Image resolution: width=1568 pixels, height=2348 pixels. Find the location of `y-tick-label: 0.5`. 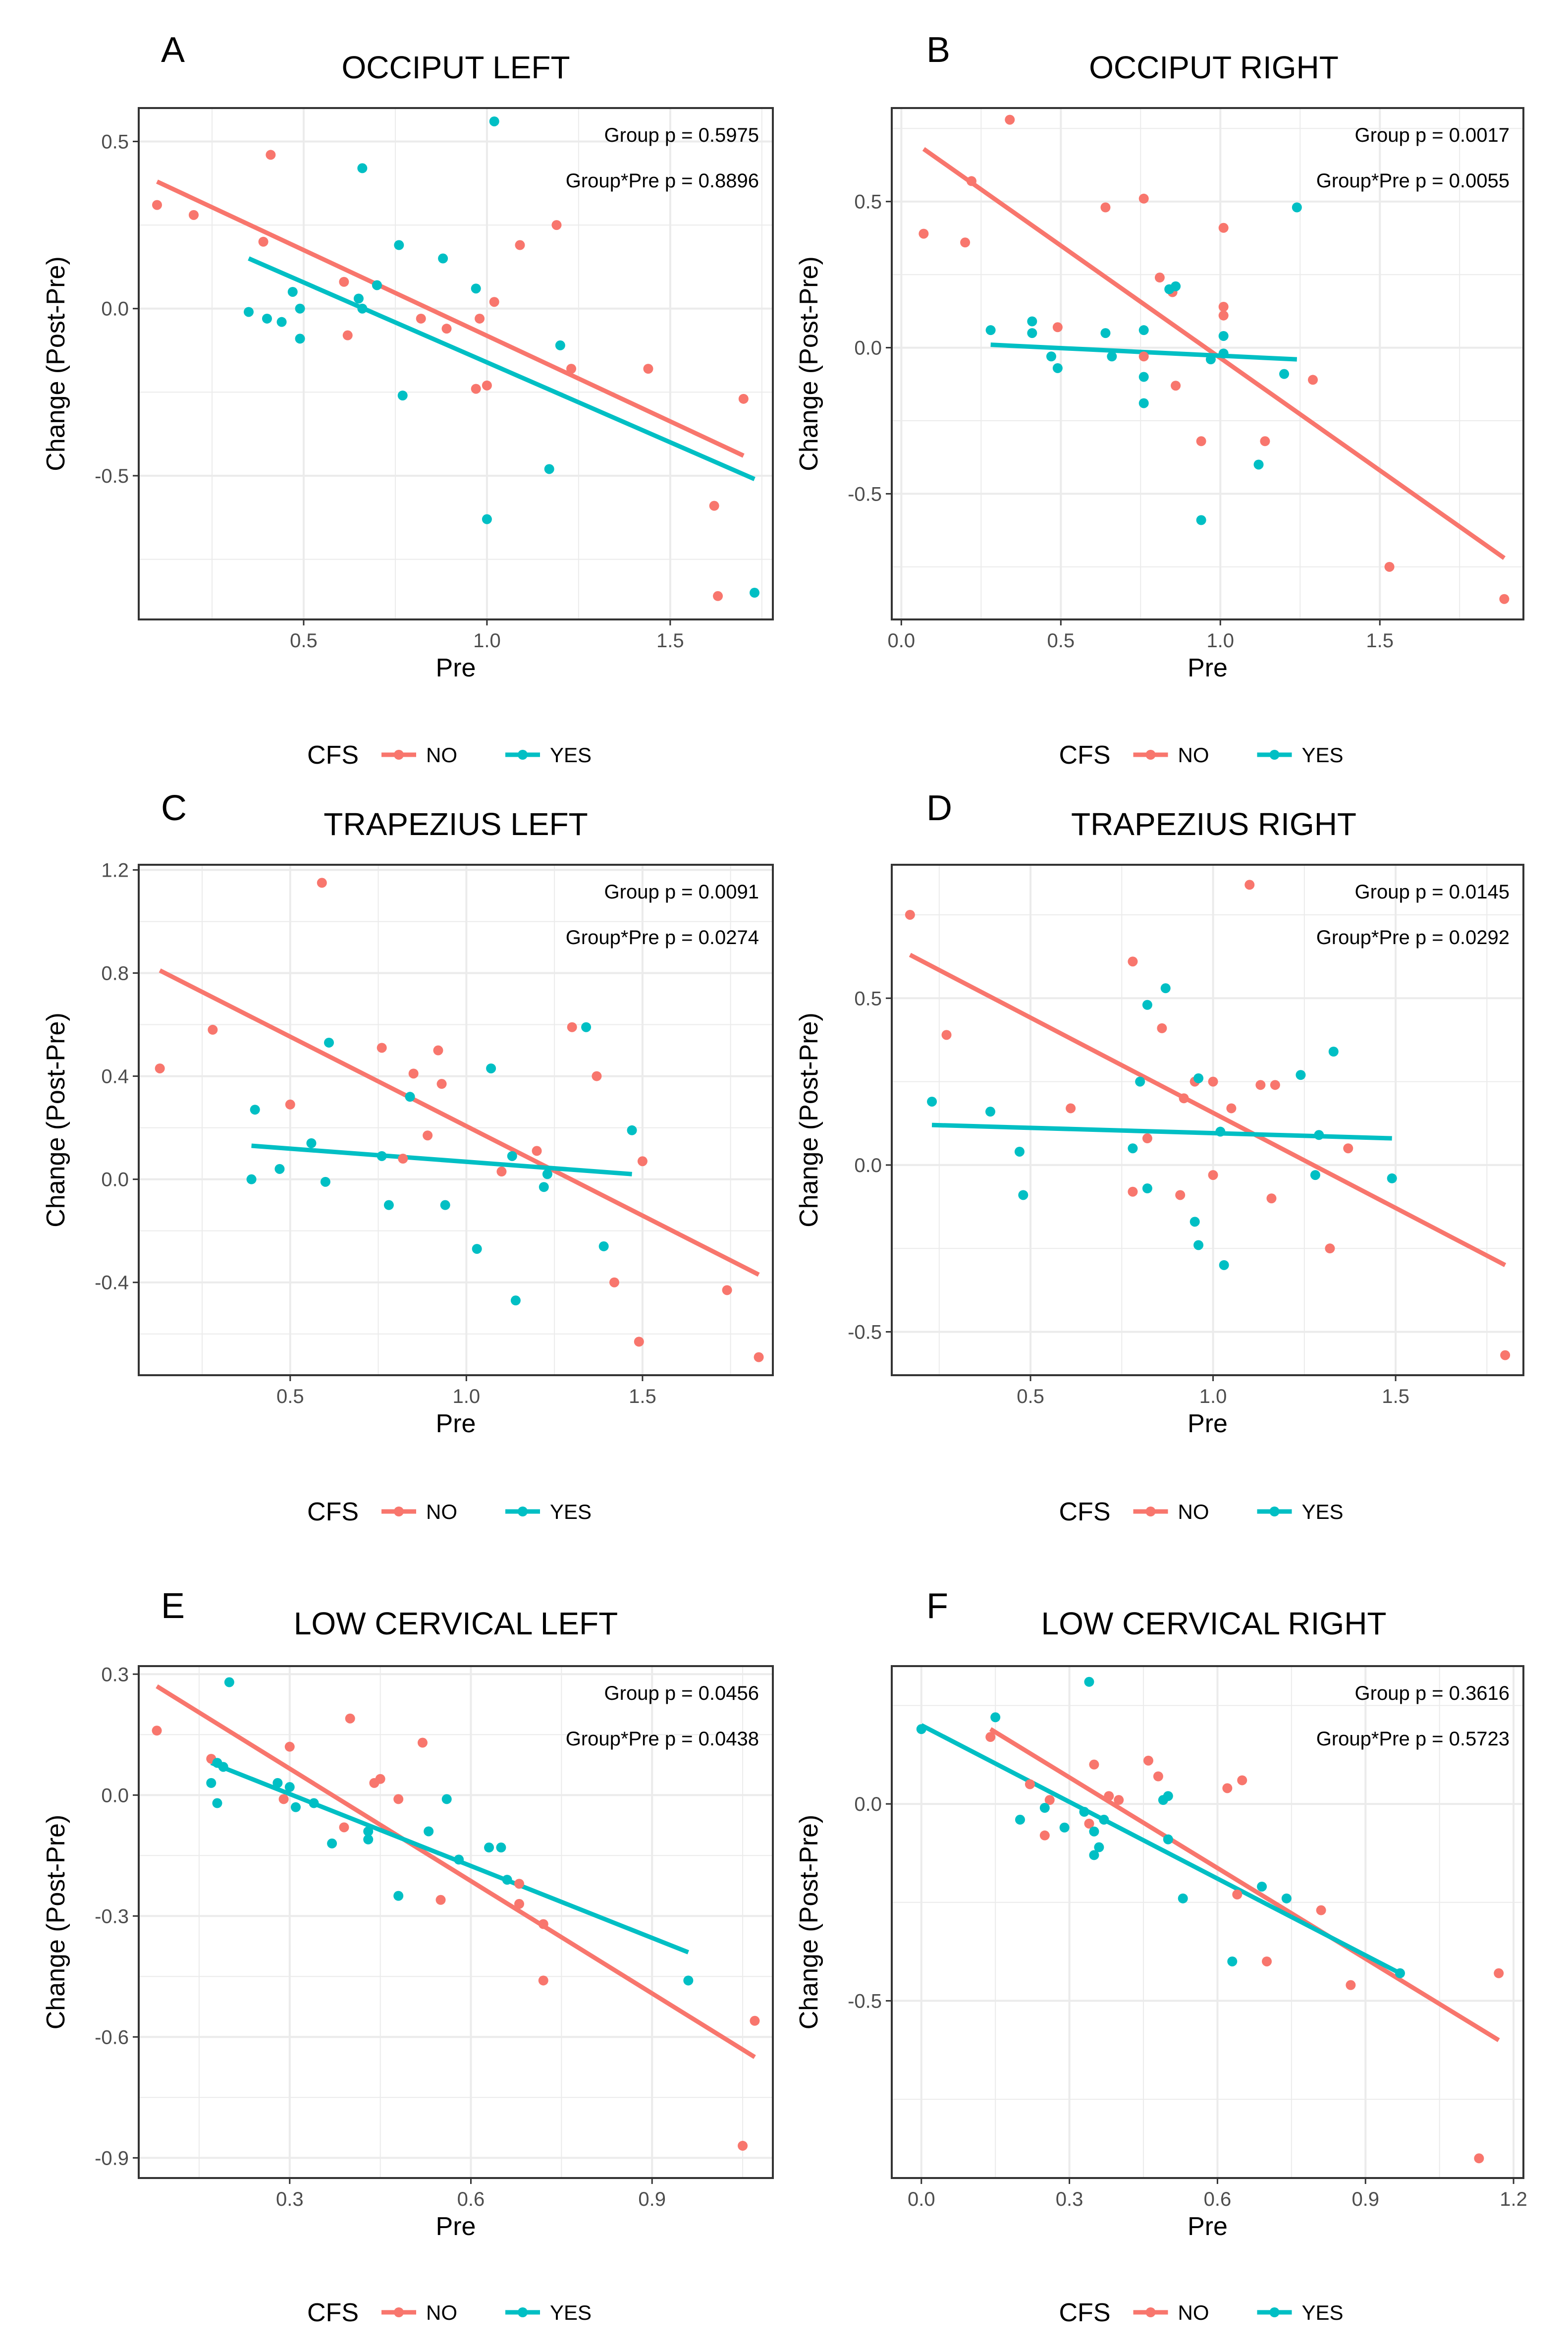

y-tick-label: 0.5 is located at coordinates (868, 202).